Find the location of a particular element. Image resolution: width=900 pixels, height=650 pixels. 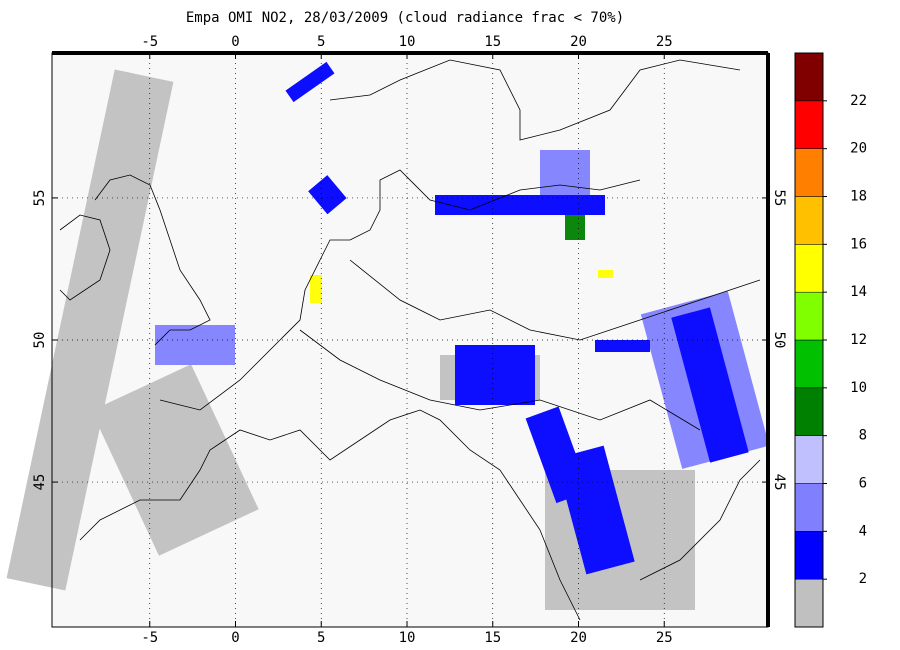

colorbar-label: 6 is located at coordinates (863, 484).